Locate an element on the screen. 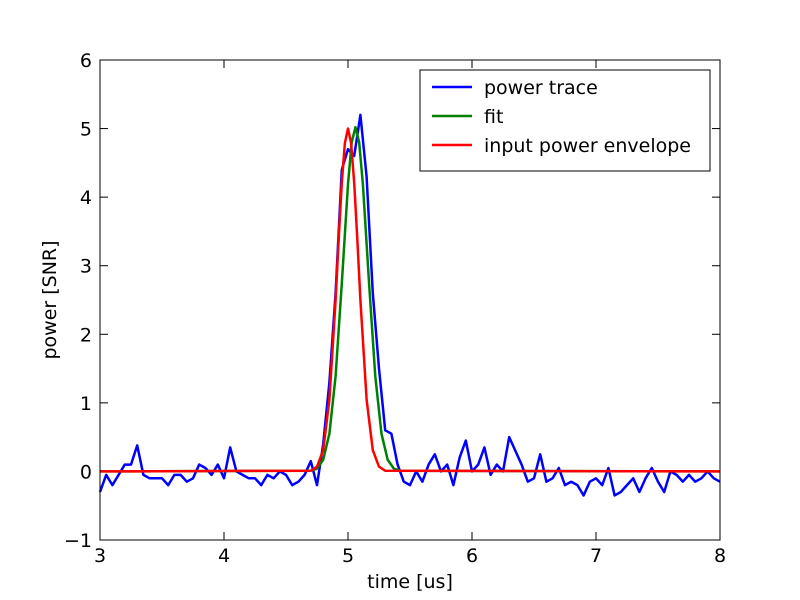 The image size is (800, 600). x-tick-label: 4 is located at coordinates (224, 556).